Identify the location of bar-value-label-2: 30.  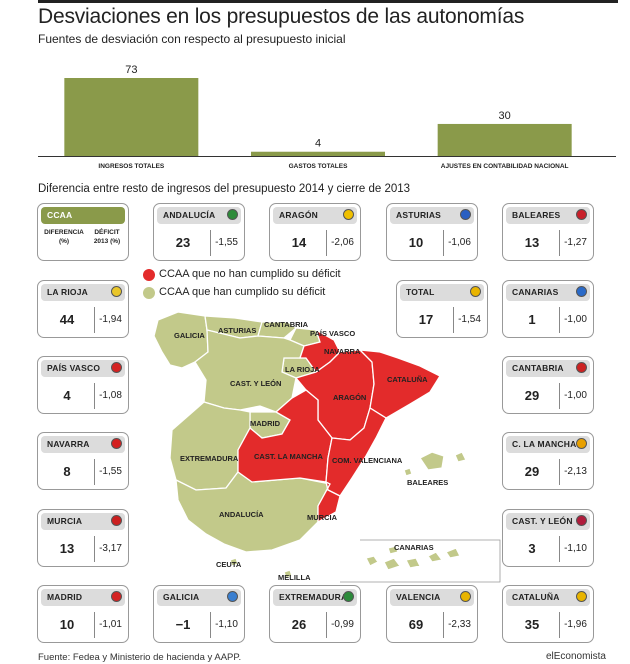
(505, 116).